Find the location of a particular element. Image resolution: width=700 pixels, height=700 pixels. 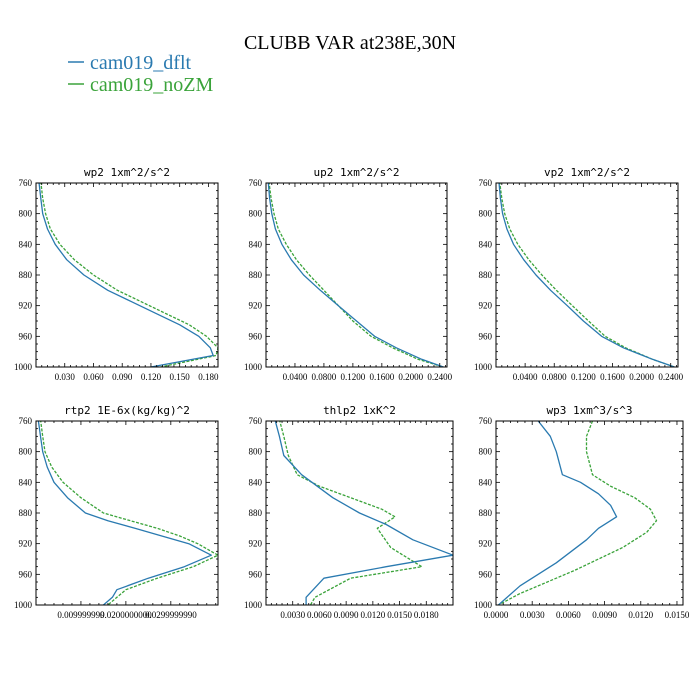

legend-label: cam019_dflt is located at coordinates (141, 63).